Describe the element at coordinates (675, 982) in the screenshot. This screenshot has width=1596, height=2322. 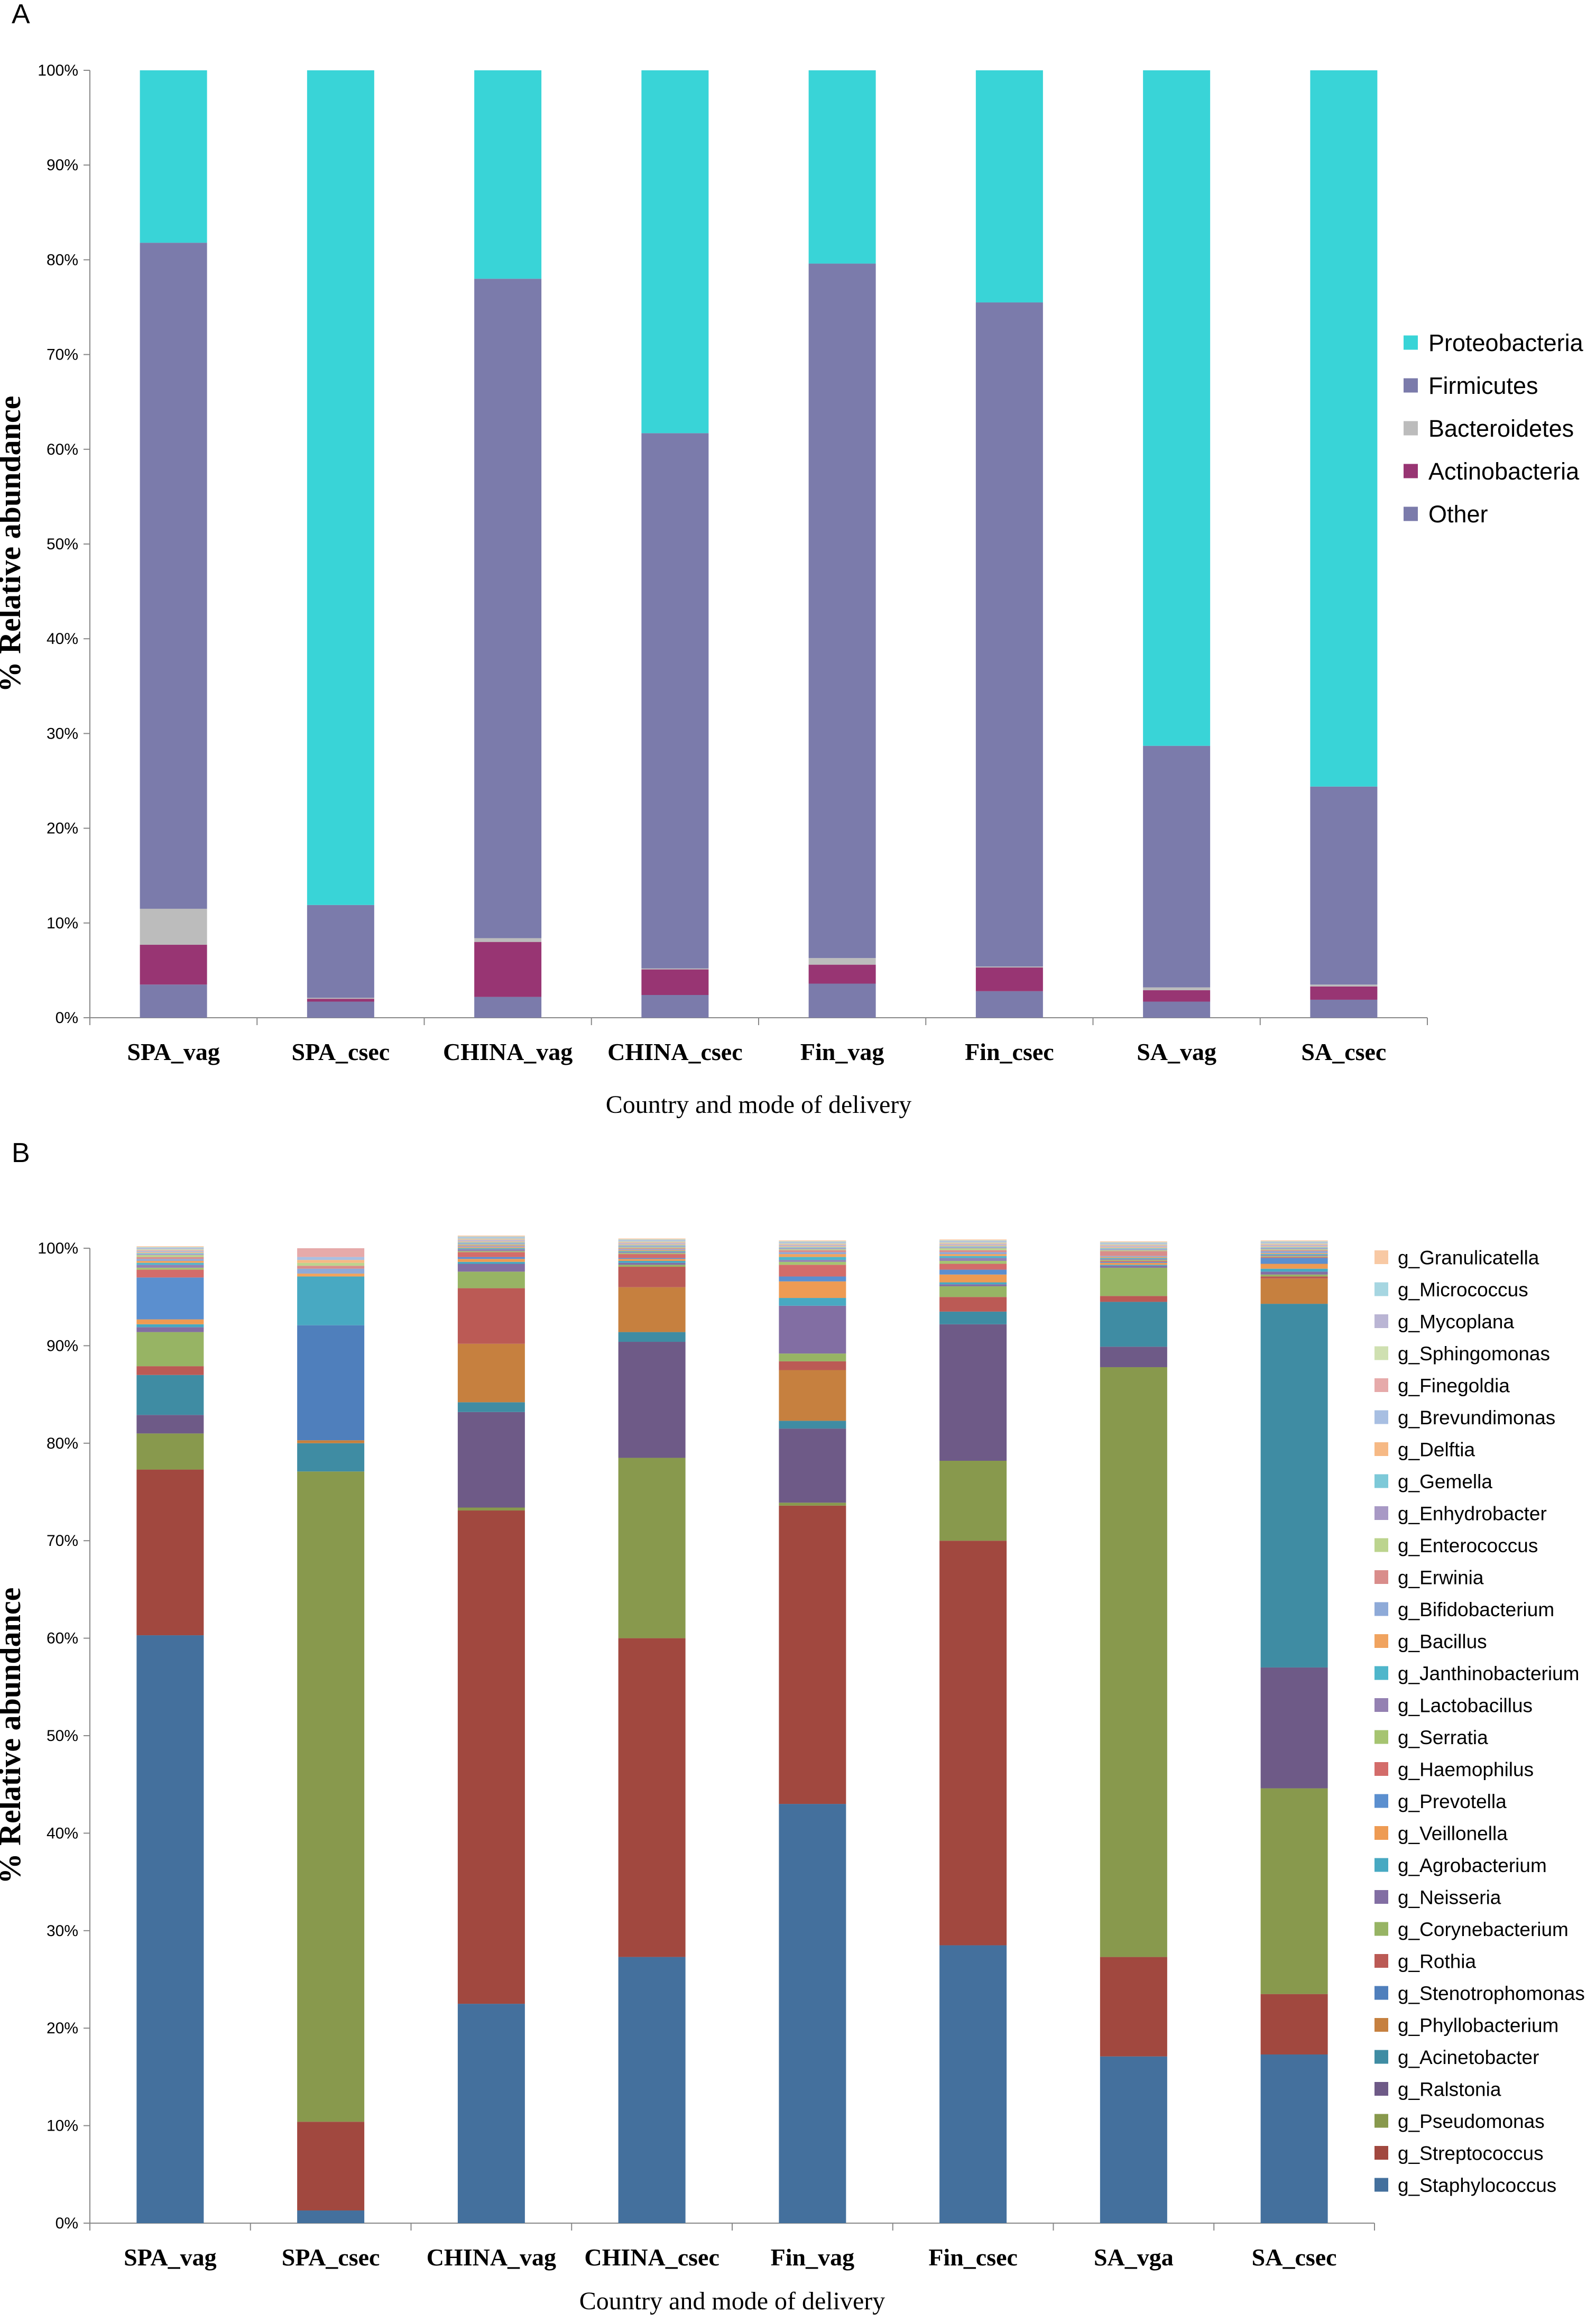
I see `a-bar-china-csec-actinobacteria` at that location.